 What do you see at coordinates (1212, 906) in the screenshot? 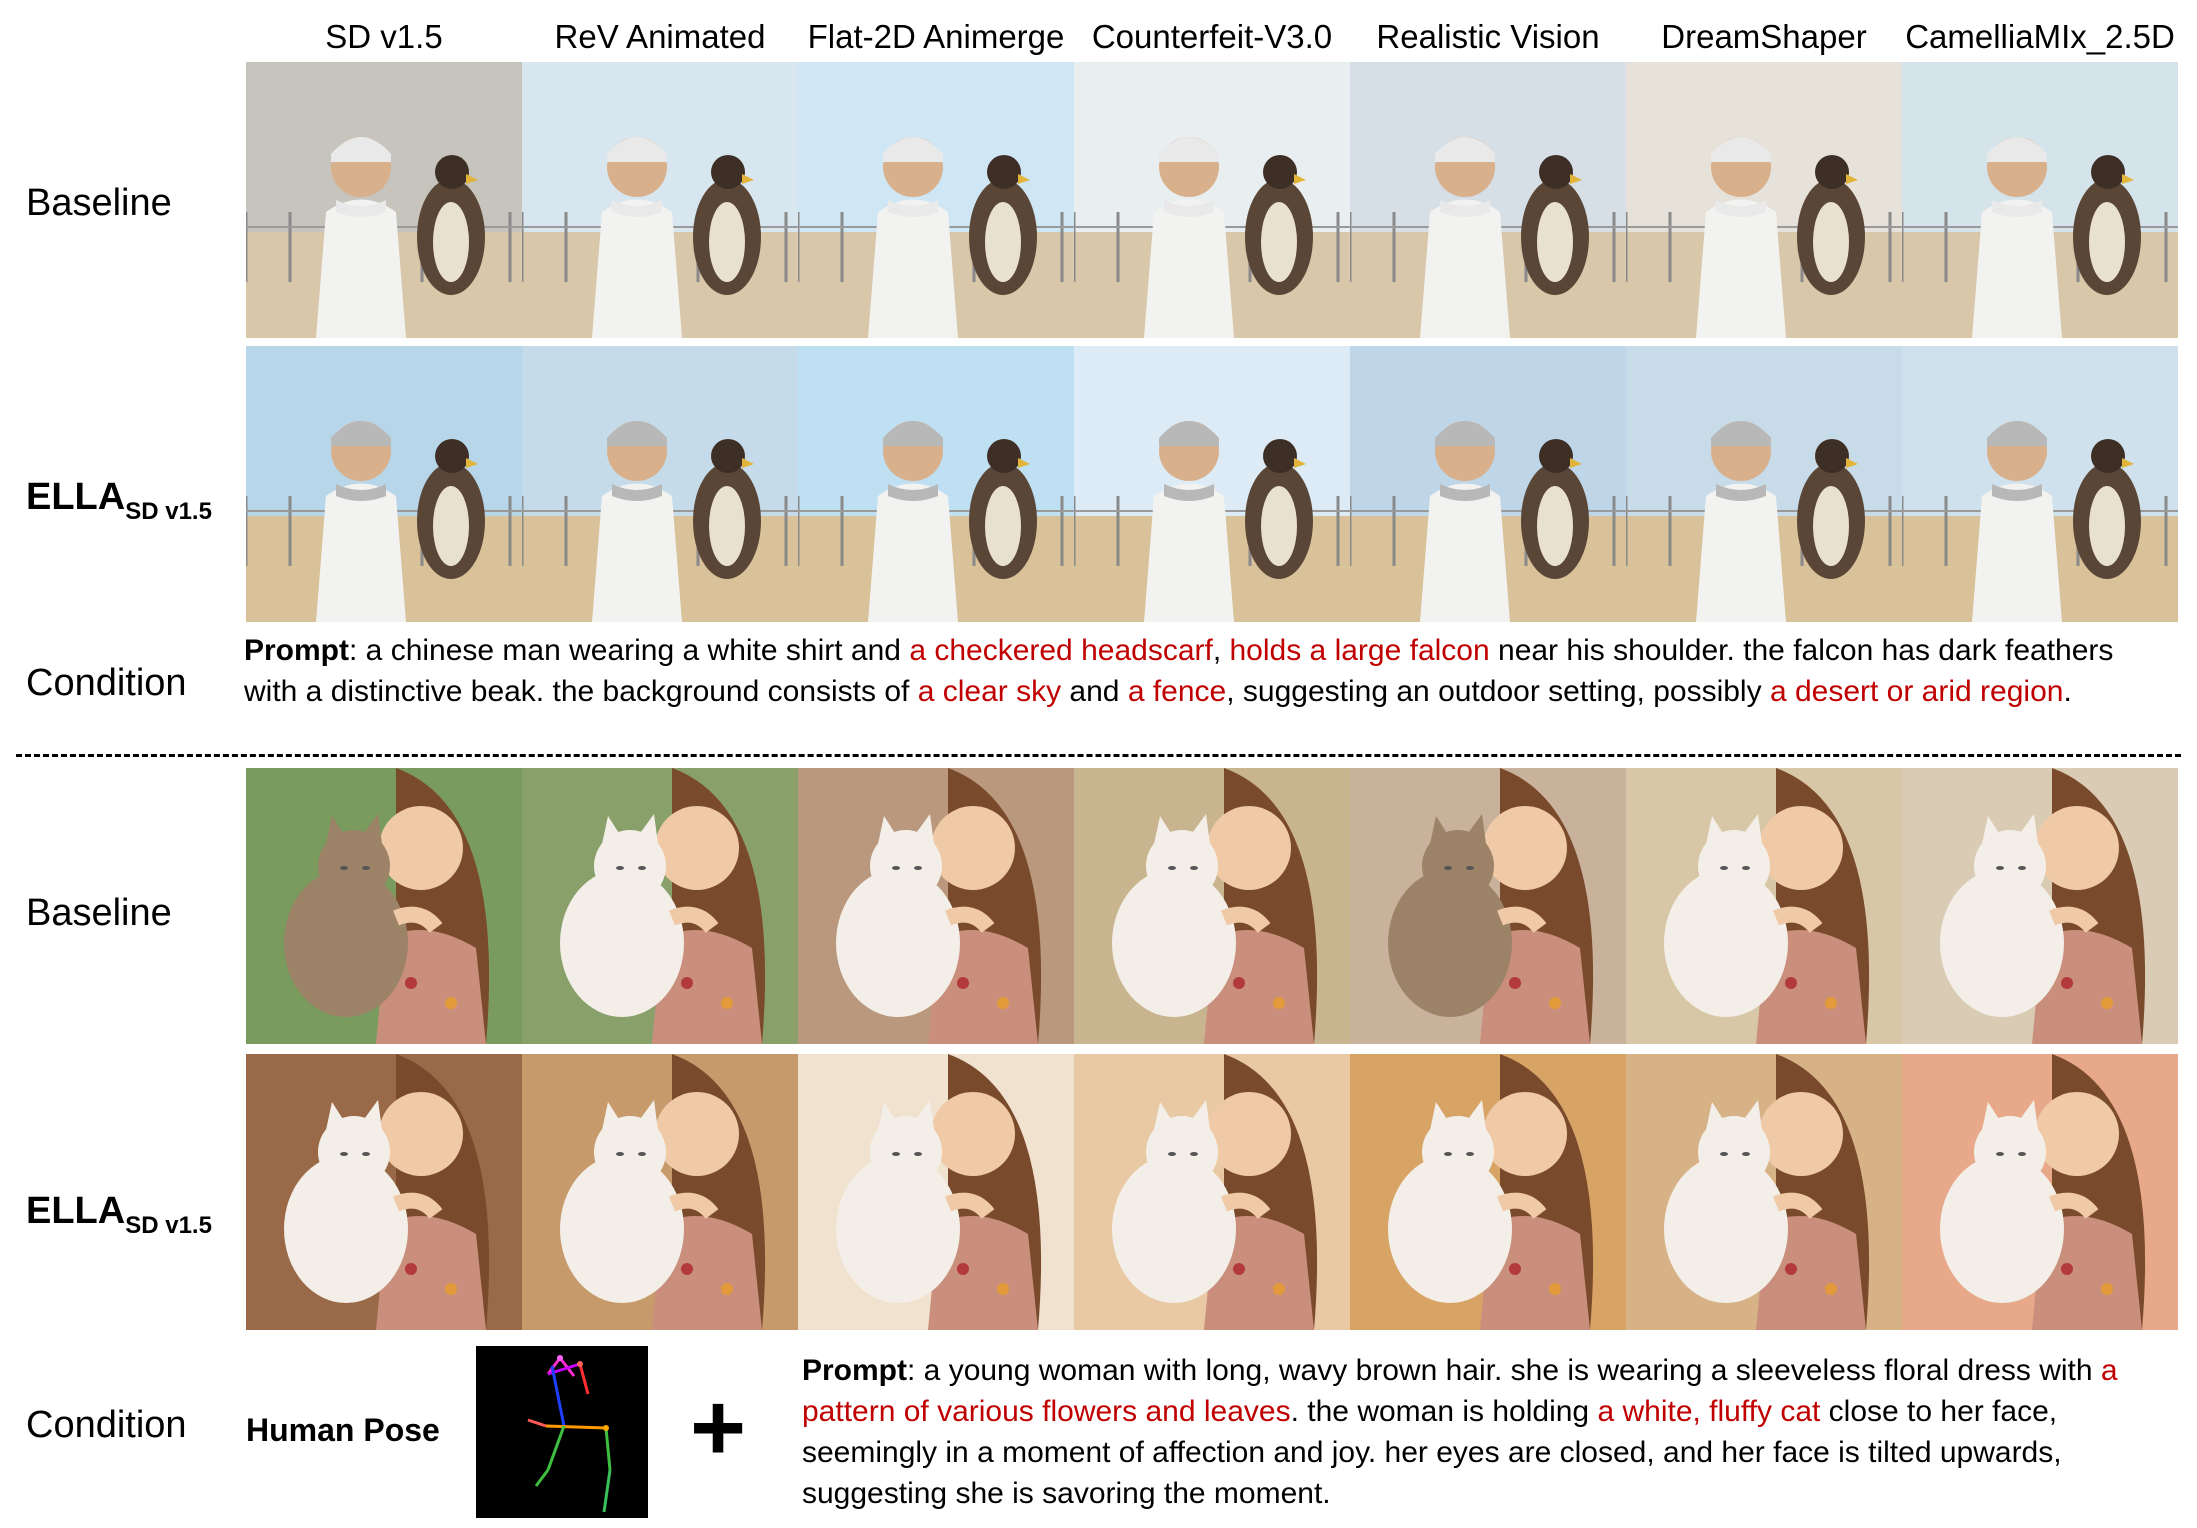
I see `cat-baseline-image-counterfeit` at bounding box center [1212, 906].